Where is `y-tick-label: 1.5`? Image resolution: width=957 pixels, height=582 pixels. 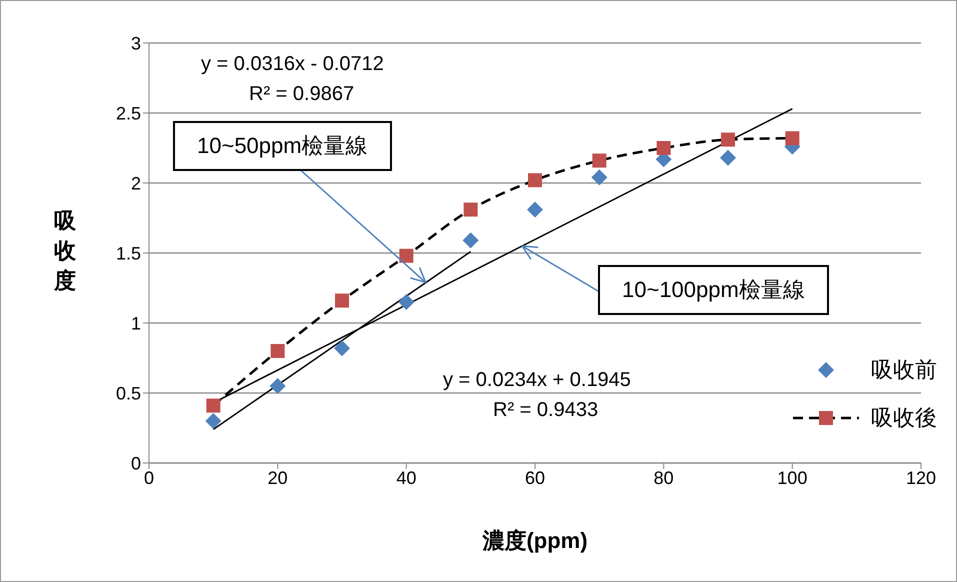
y-tick-label: 1.5 is located at coordinates (128, 253).